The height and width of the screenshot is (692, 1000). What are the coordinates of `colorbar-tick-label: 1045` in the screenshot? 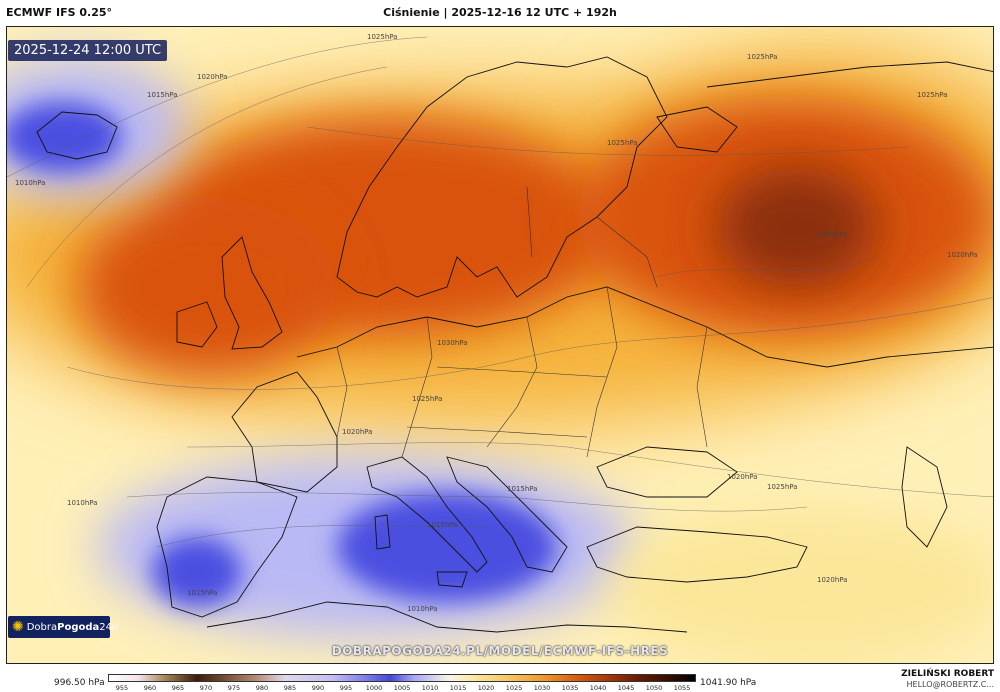 It's located at (626, 688).